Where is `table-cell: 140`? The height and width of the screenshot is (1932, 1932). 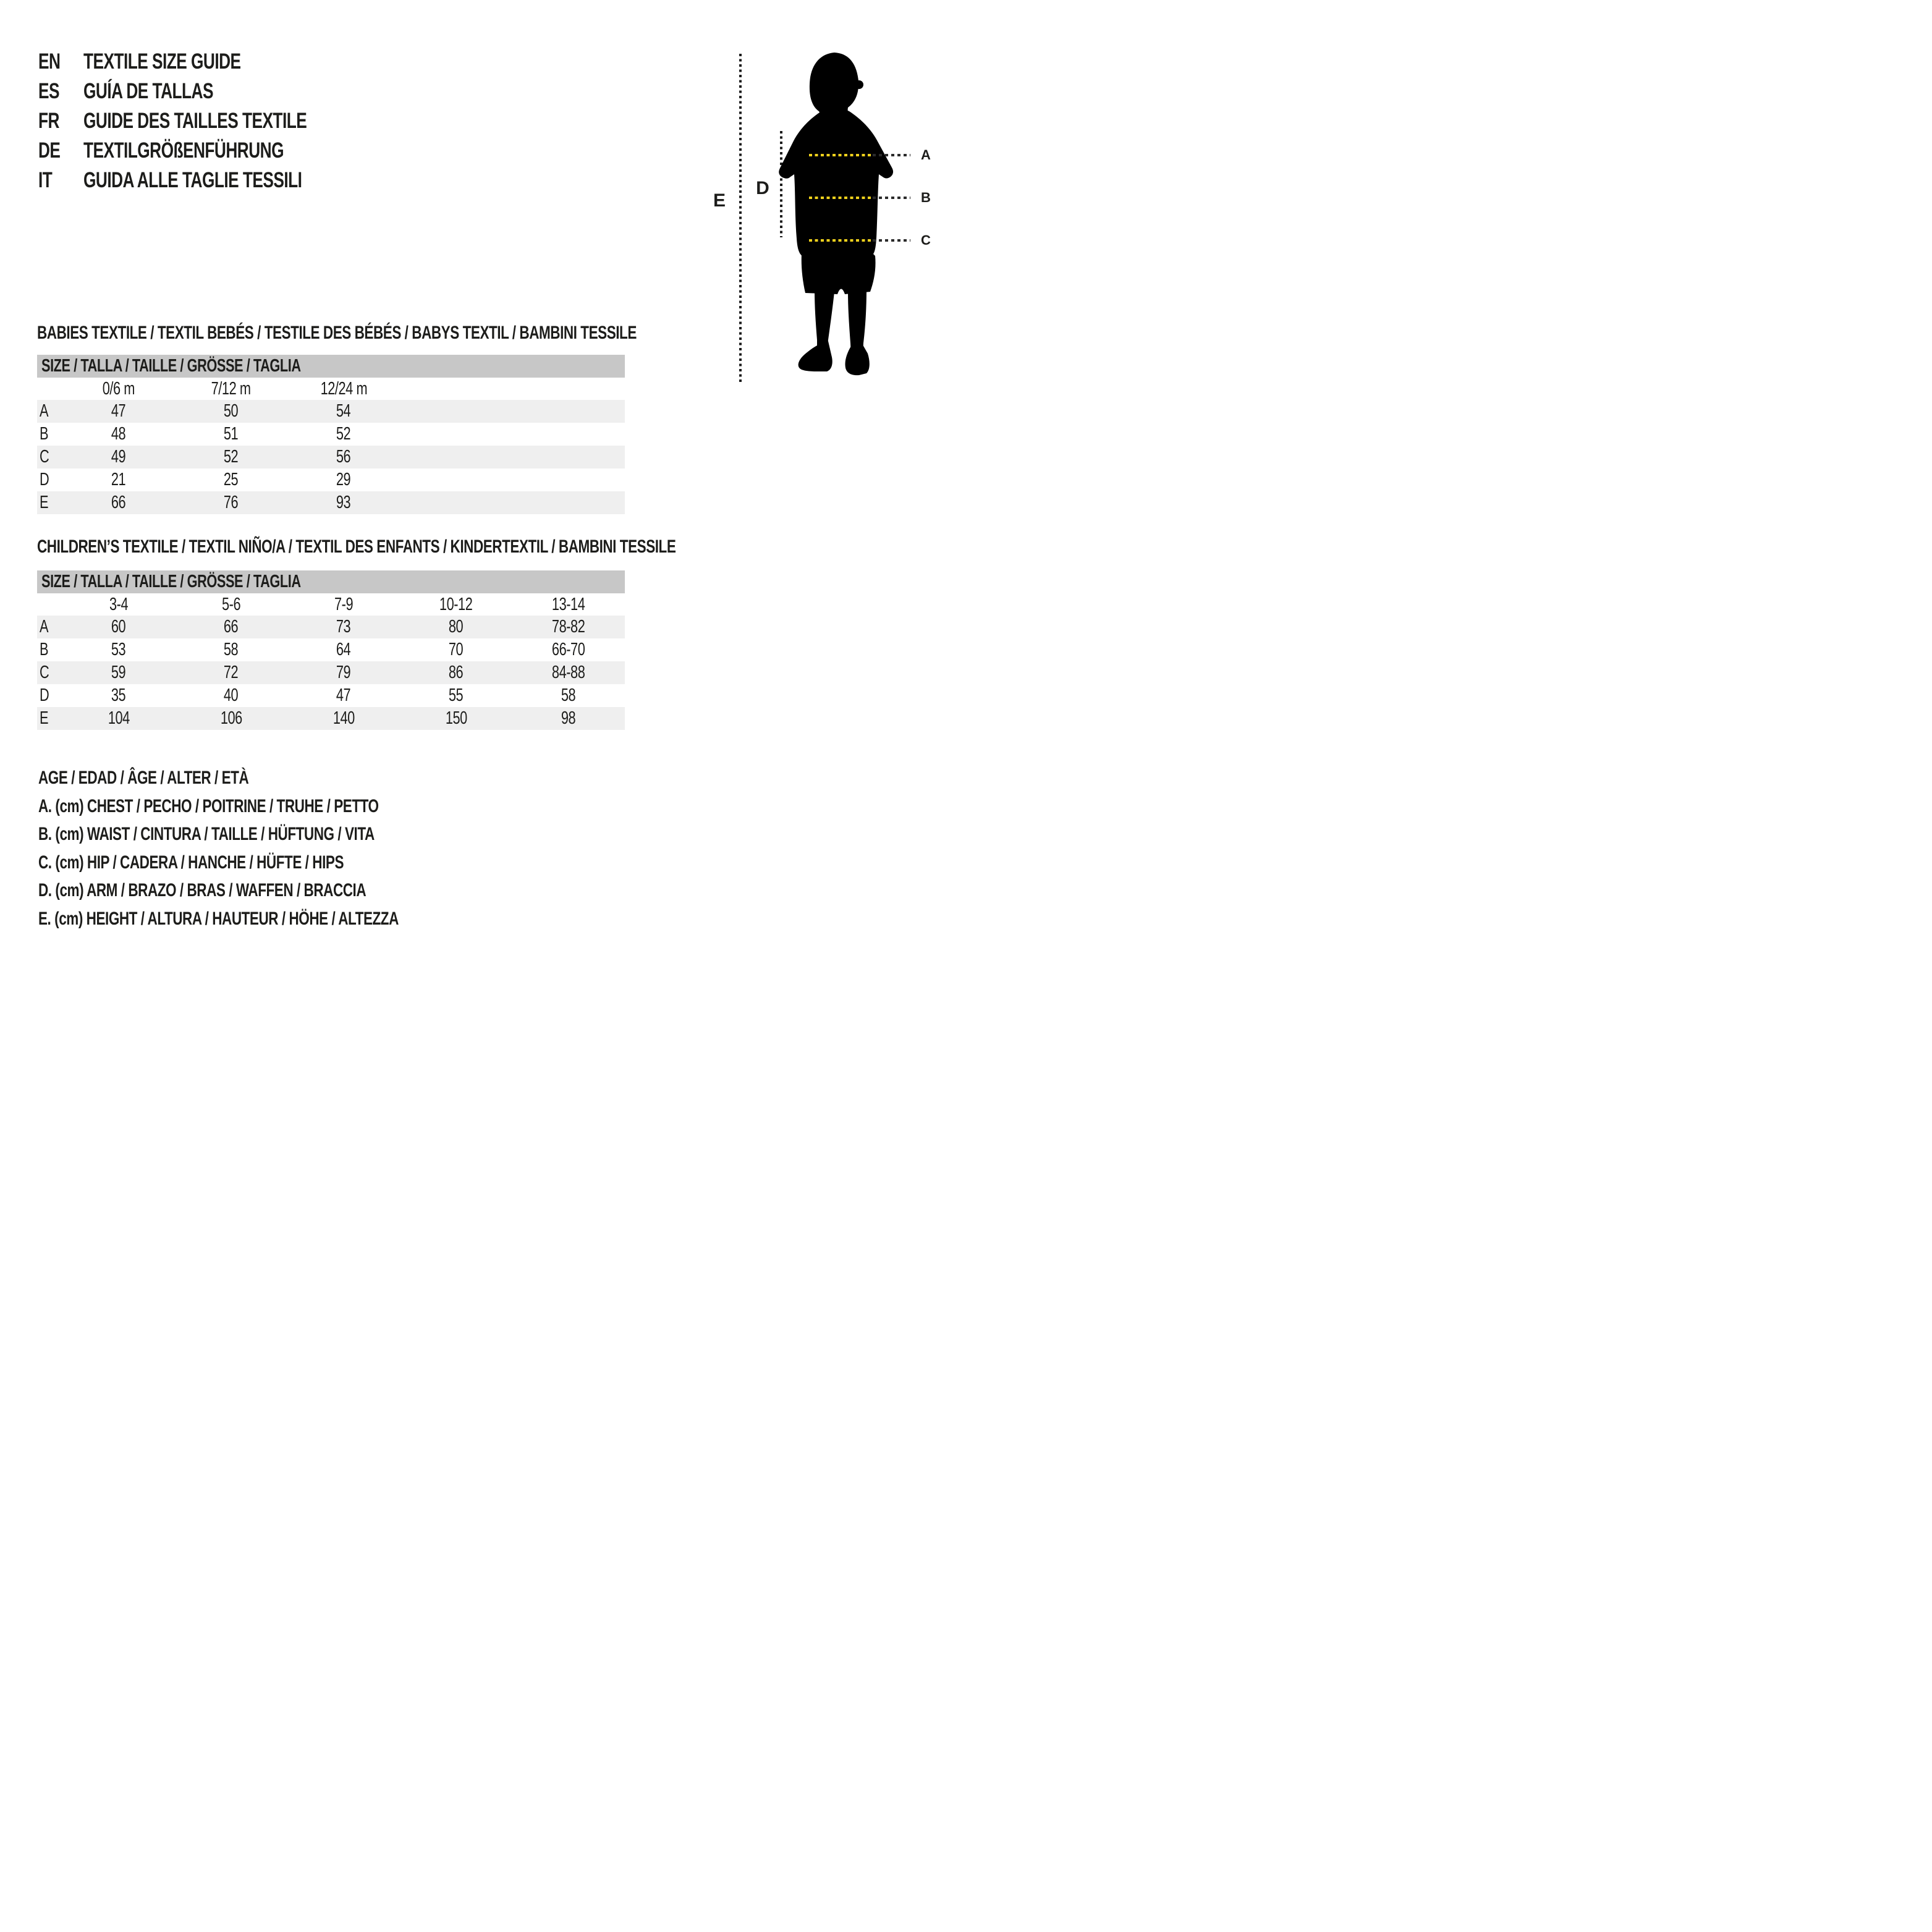
table-cell: 140 is located at coordinates (344, 718).